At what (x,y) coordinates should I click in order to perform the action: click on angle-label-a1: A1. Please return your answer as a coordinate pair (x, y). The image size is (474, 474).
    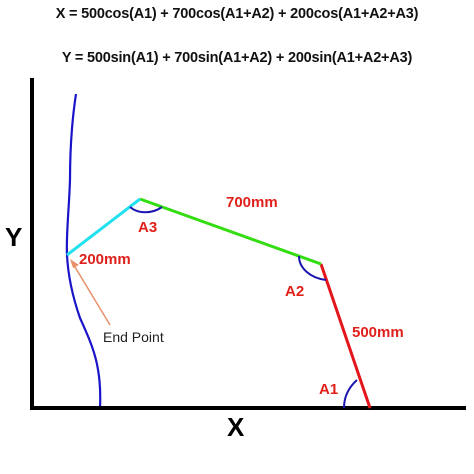
    Looking at the image, I should click on (328, 389).